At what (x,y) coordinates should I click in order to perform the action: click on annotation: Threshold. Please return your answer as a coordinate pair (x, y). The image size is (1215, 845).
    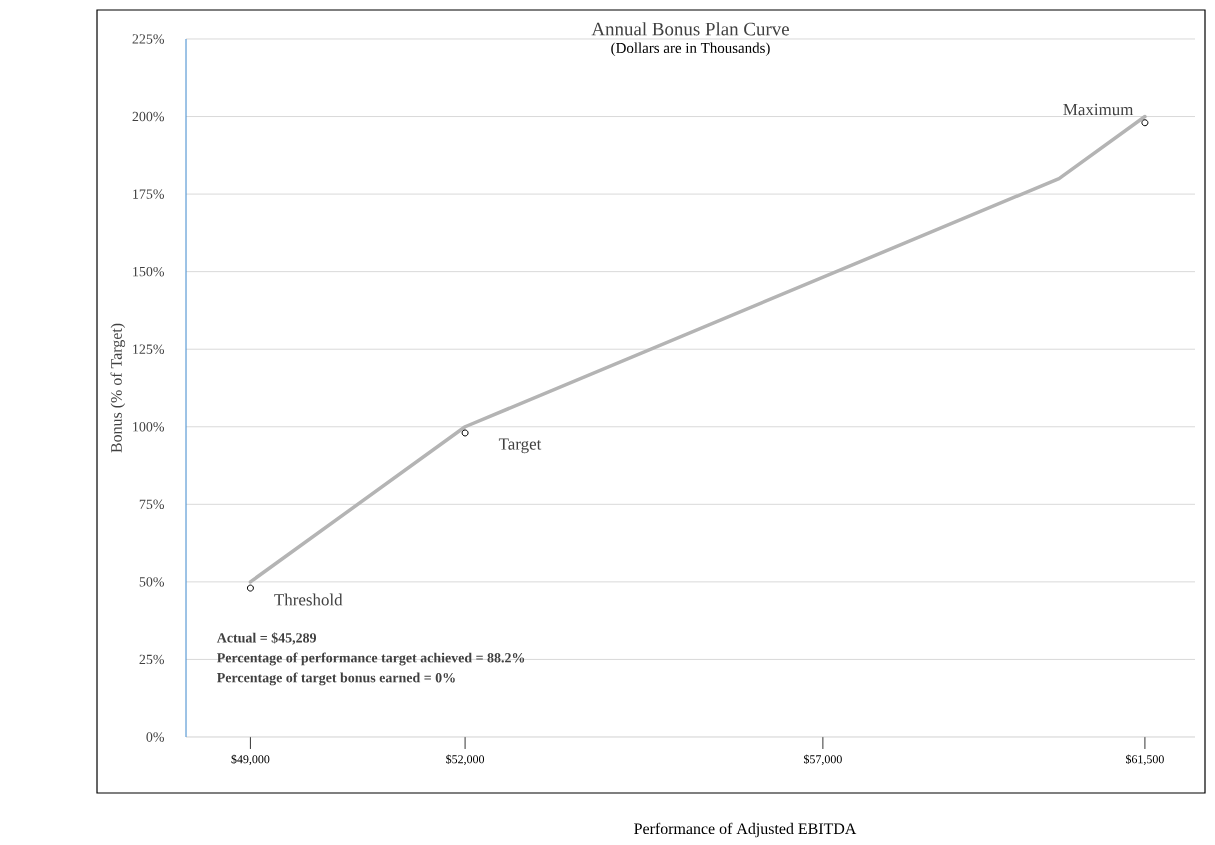
    Looking at the image, I should click on (308, 599).